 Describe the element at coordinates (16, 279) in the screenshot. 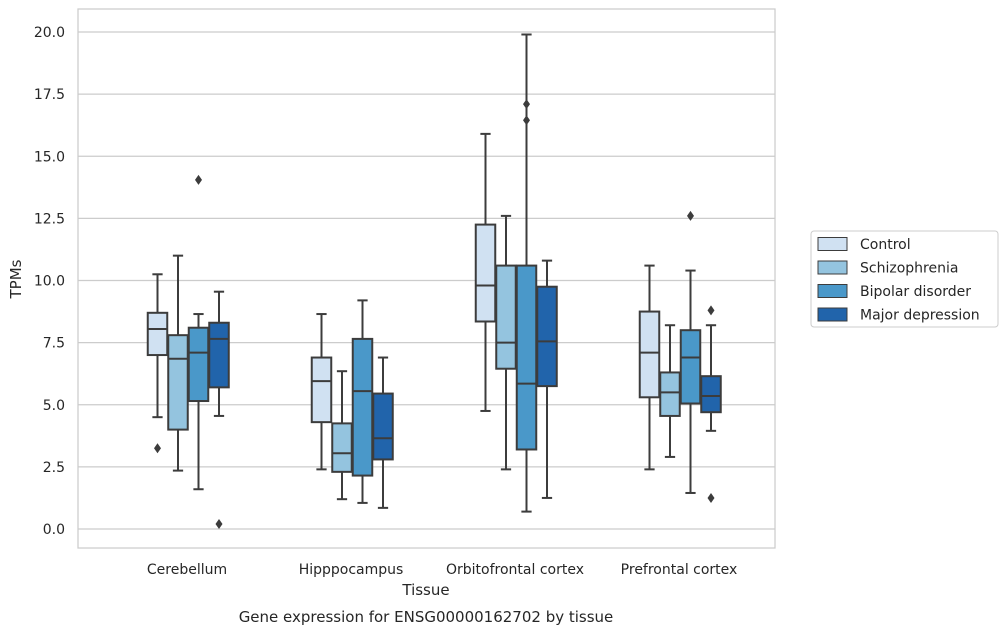

I see `y-axis-label: TPMs` at that location.